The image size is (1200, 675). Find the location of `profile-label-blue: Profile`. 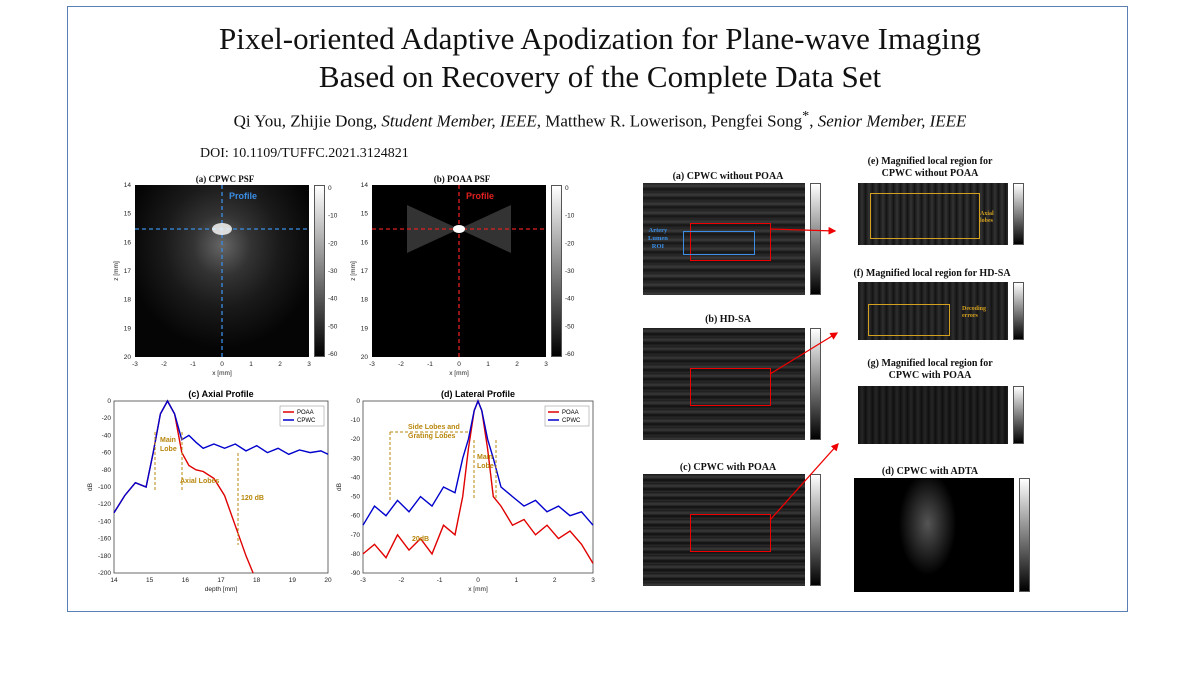

profile-label-blue: Profile is located at coordinates (243, 196).